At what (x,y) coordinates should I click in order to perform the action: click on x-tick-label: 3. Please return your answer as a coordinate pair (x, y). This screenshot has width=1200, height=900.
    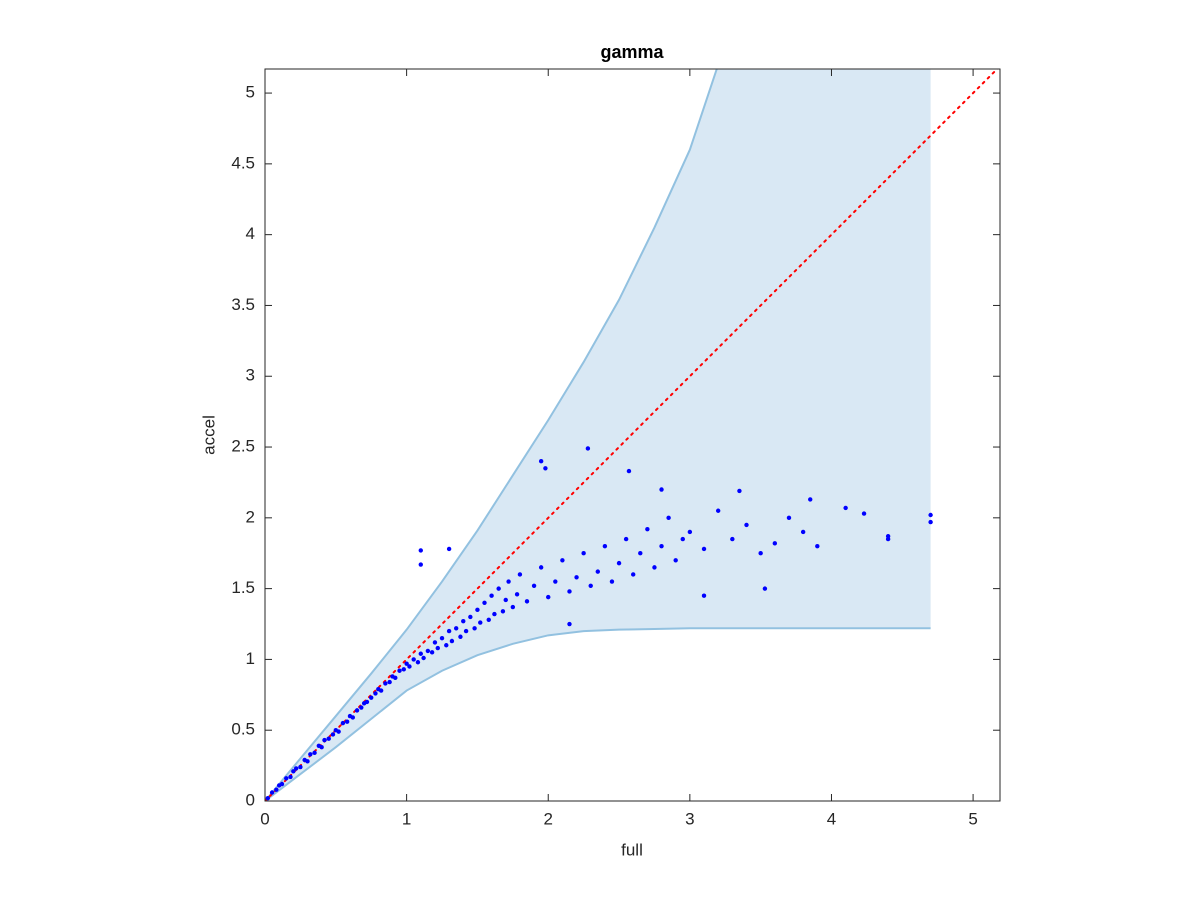
    Looking at the image, I should click on (689, 818).